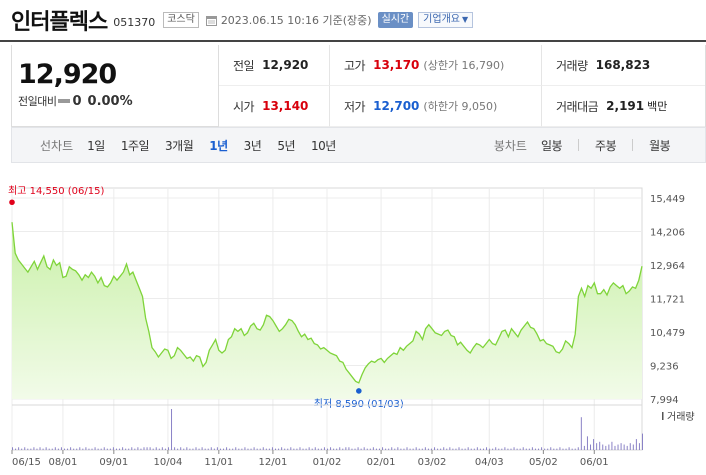 The height and width of the screenshot is (475, 706). What do you see at coordinates (167, 462) in the screenshot?
I see `x-tick-label: 10/04` at bounding box center [167, 462].